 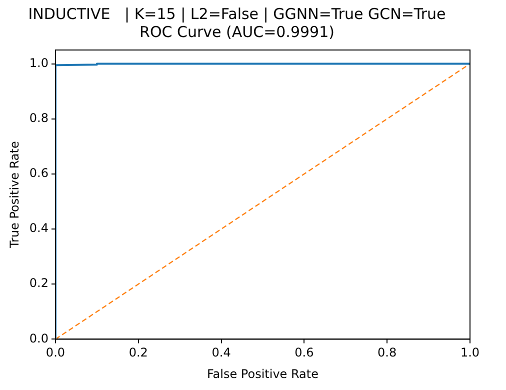 What do you see at coordinates (38, 338) in the screenshot?
I see `y-tick-label: 0.0` at bounding box center [38, 338].